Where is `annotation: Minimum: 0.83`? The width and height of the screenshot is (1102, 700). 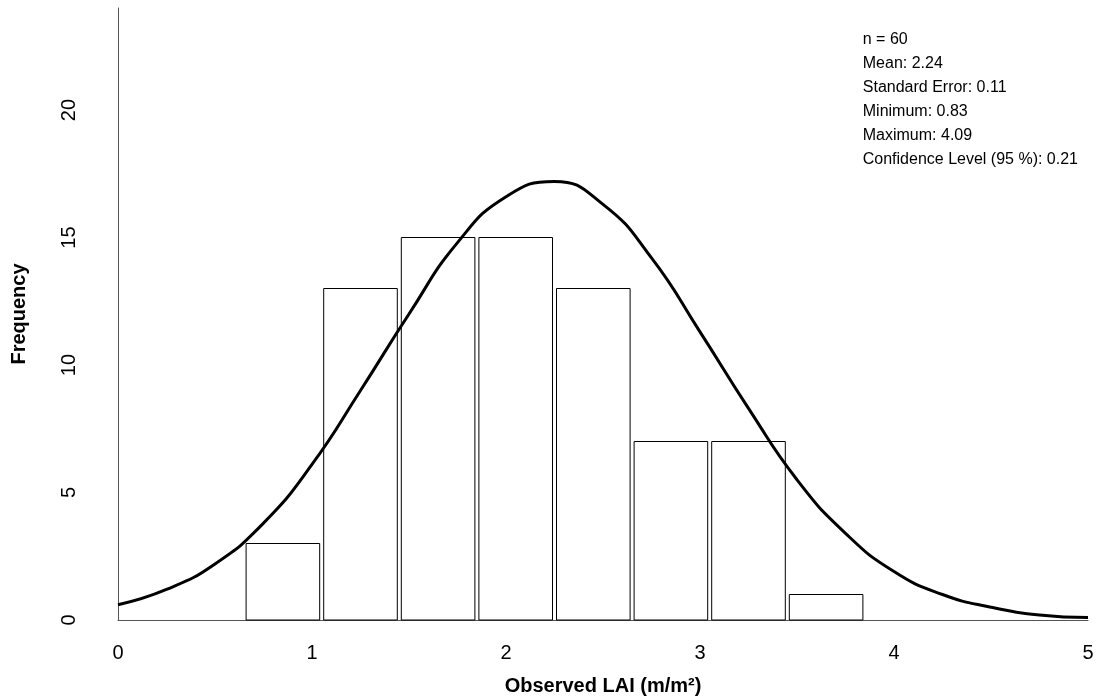
annotation: Minimum: 0.83 is located at coordinates (915, 110).